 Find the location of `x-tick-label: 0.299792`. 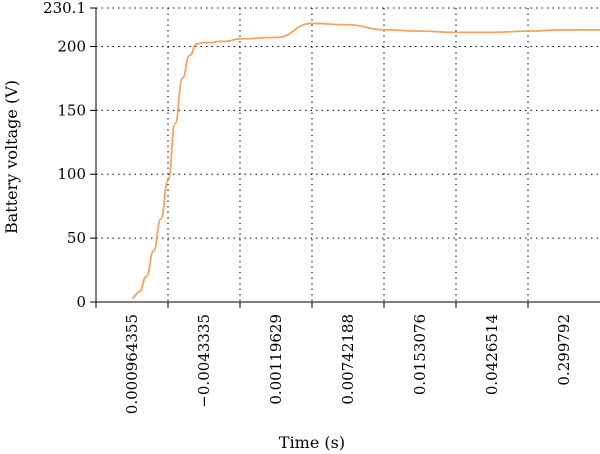

x-tick-label: 0.299792 is located at coordinates (564, 350).